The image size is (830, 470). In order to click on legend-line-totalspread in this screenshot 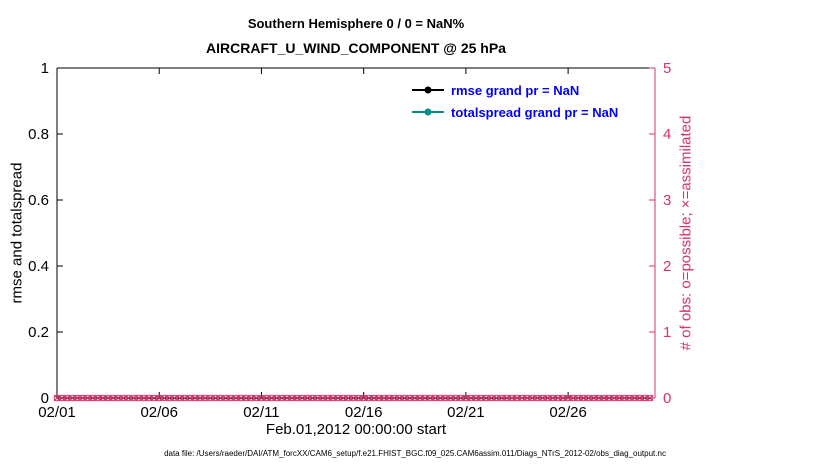, I will do `click(428, 112)`.